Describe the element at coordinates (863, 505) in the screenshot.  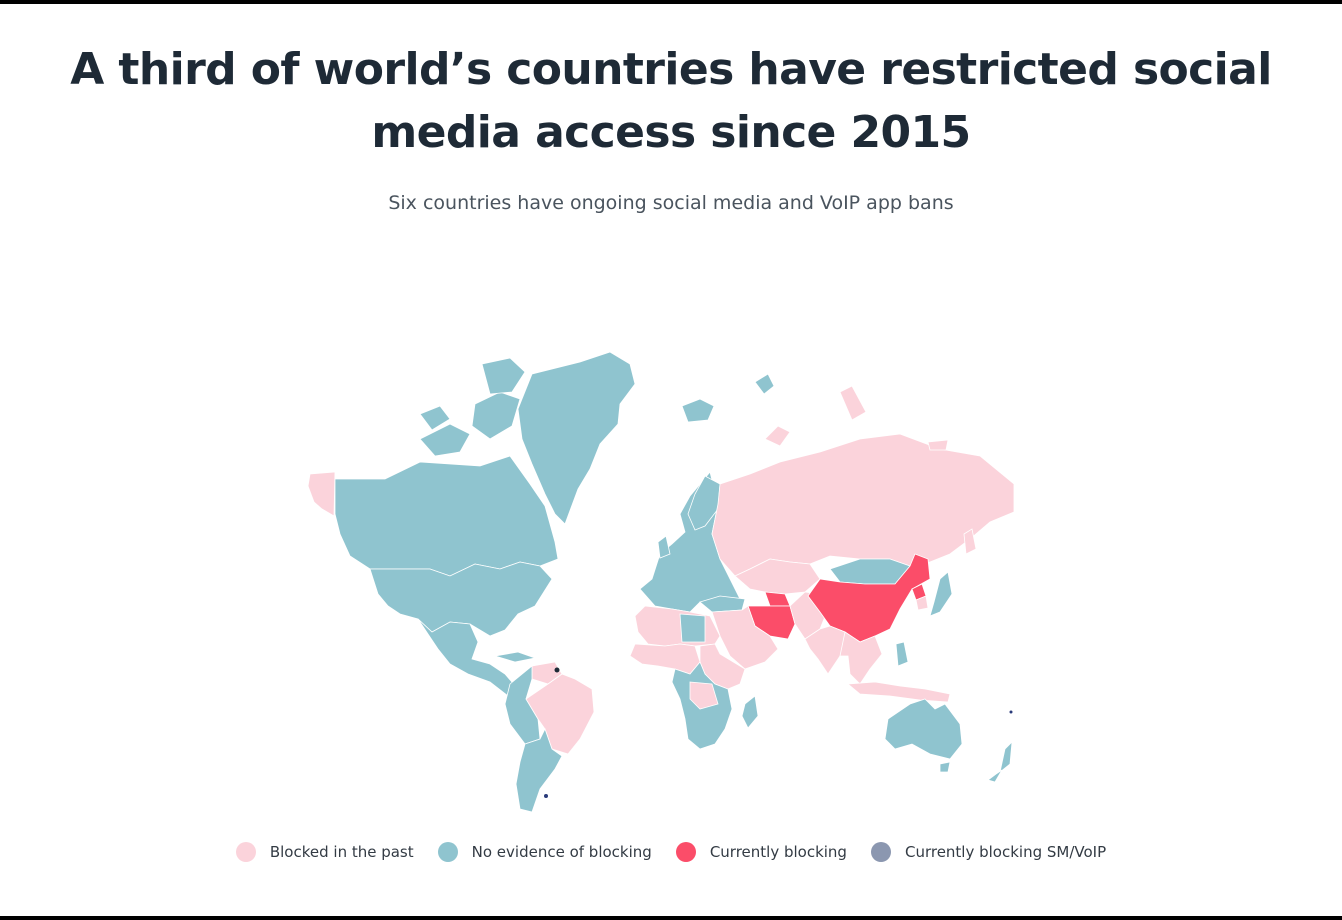
I see `region-russia` at that location.